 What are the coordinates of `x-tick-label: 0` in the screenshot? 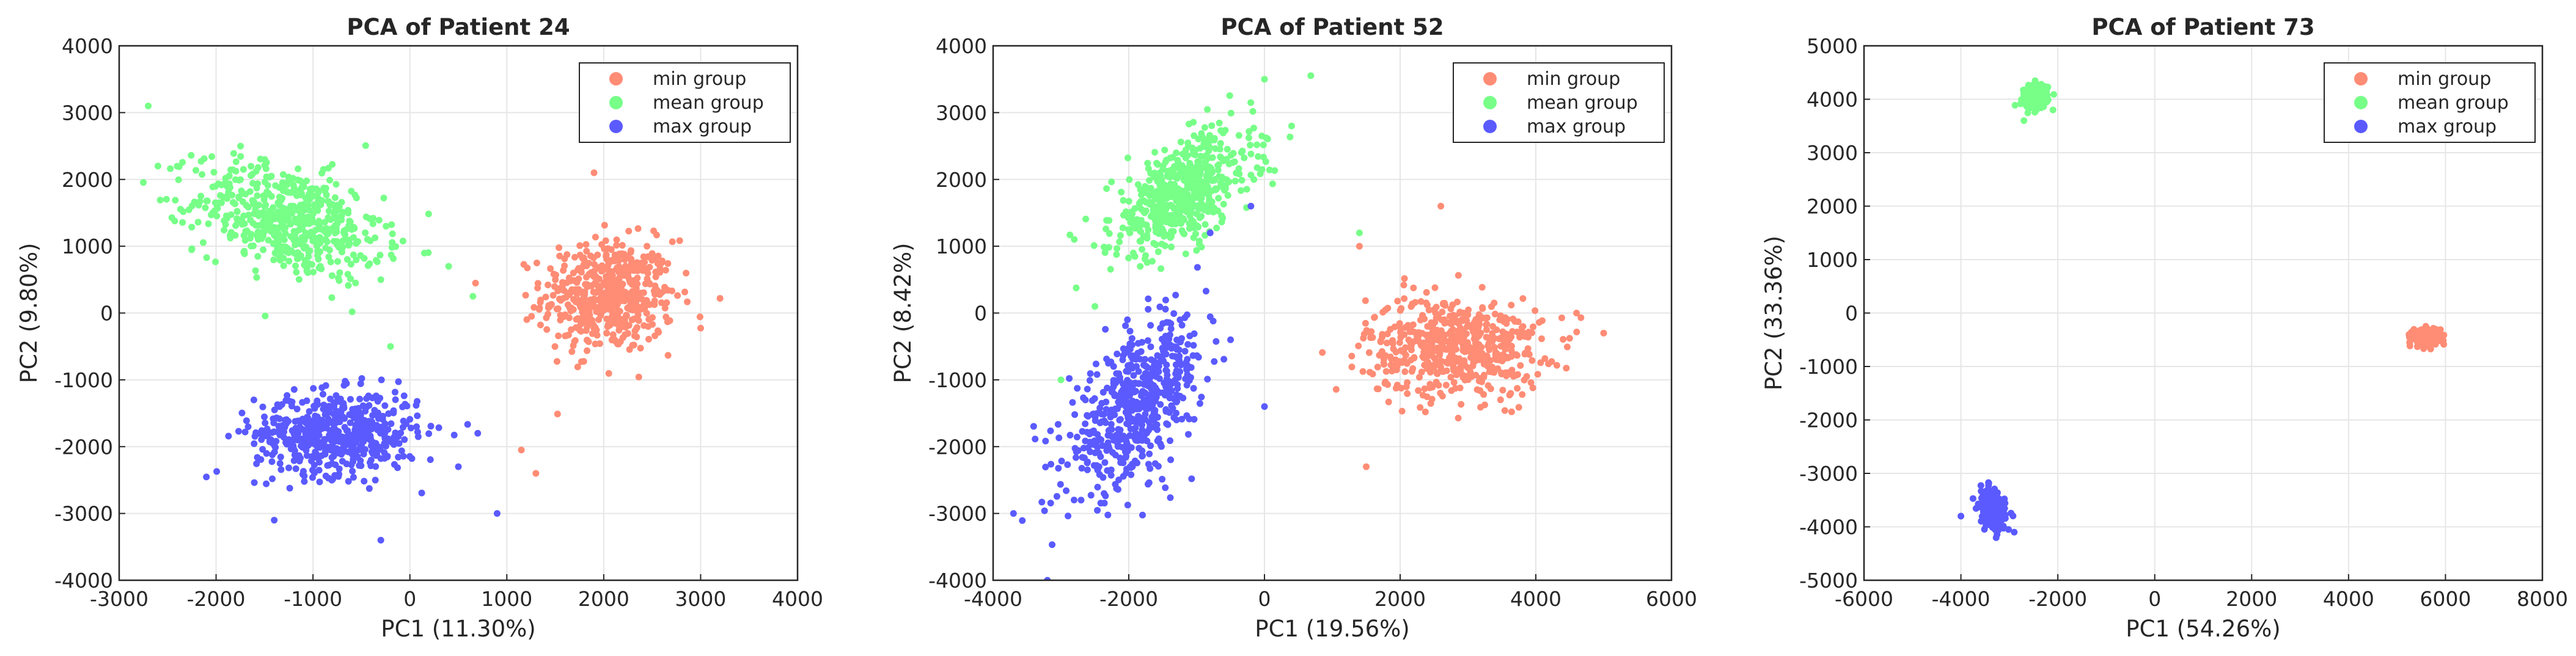 It's located at (2154, 599).